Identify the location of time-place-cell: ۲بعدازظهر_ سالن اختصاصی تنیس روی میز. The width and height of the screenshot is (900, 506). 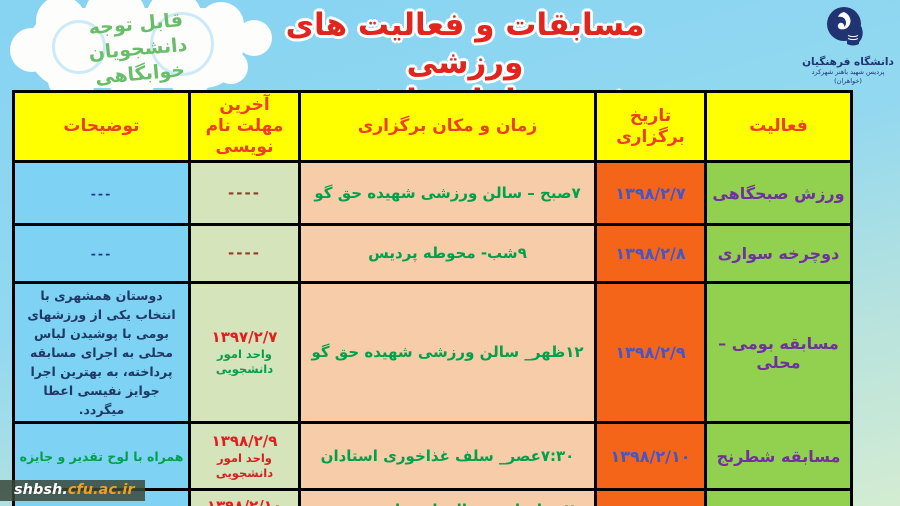
(447, 497).